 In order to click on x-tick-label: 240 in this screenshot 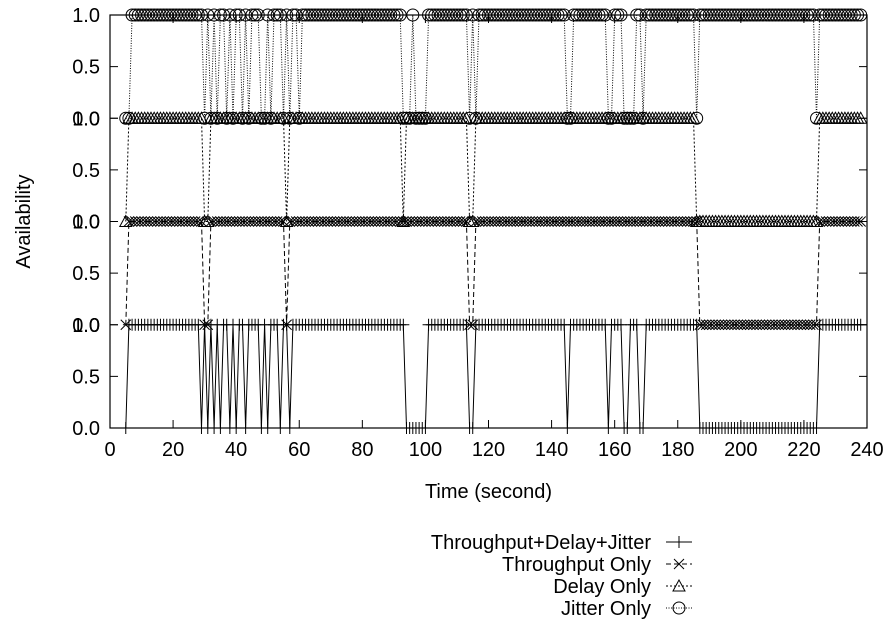, I will do `click(866, 450)`.